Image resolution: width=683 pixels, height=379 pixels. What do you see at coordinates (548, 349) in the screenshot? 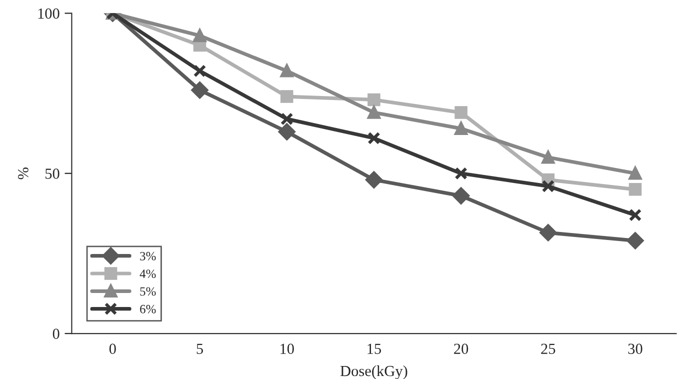
I see `x-tick-label: 25` at bounding box center [548, 349].